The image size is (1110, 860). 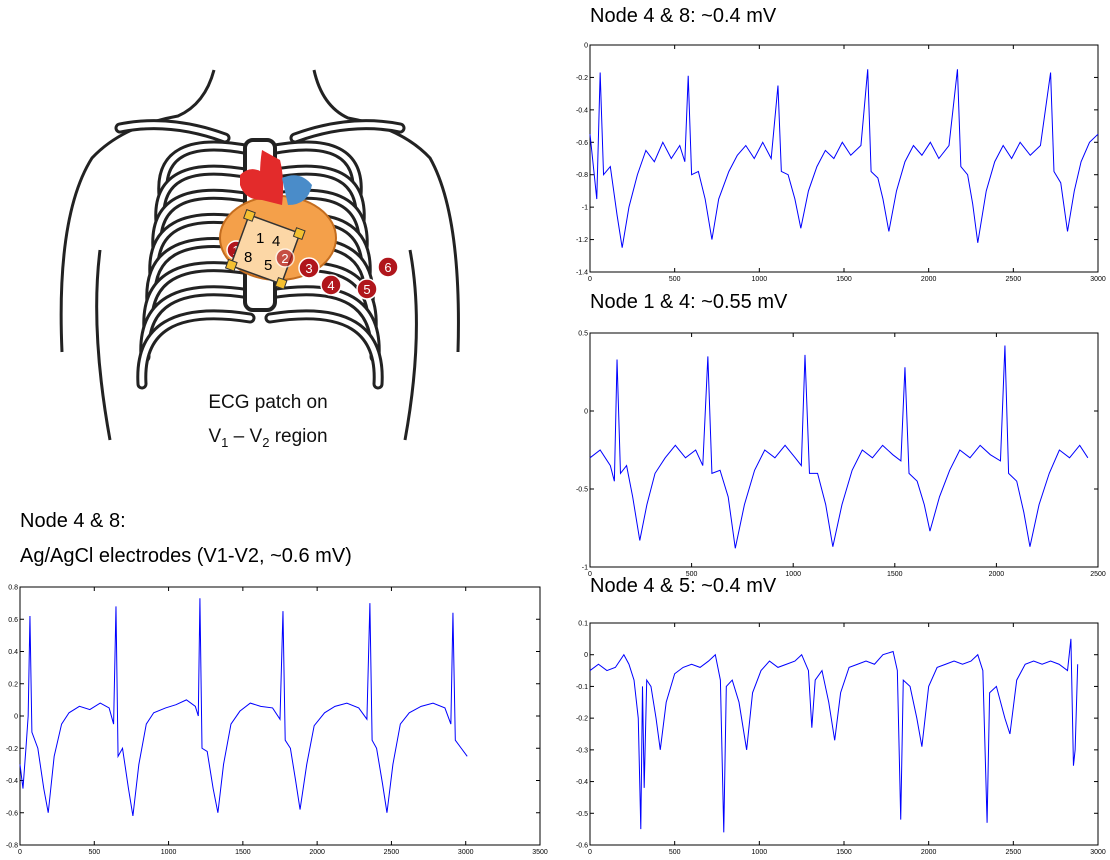 What do you see at coordinates (582, 273) in the screenshot?
I see `y-tick-label: -1.4` at bounding box center [582, 273].